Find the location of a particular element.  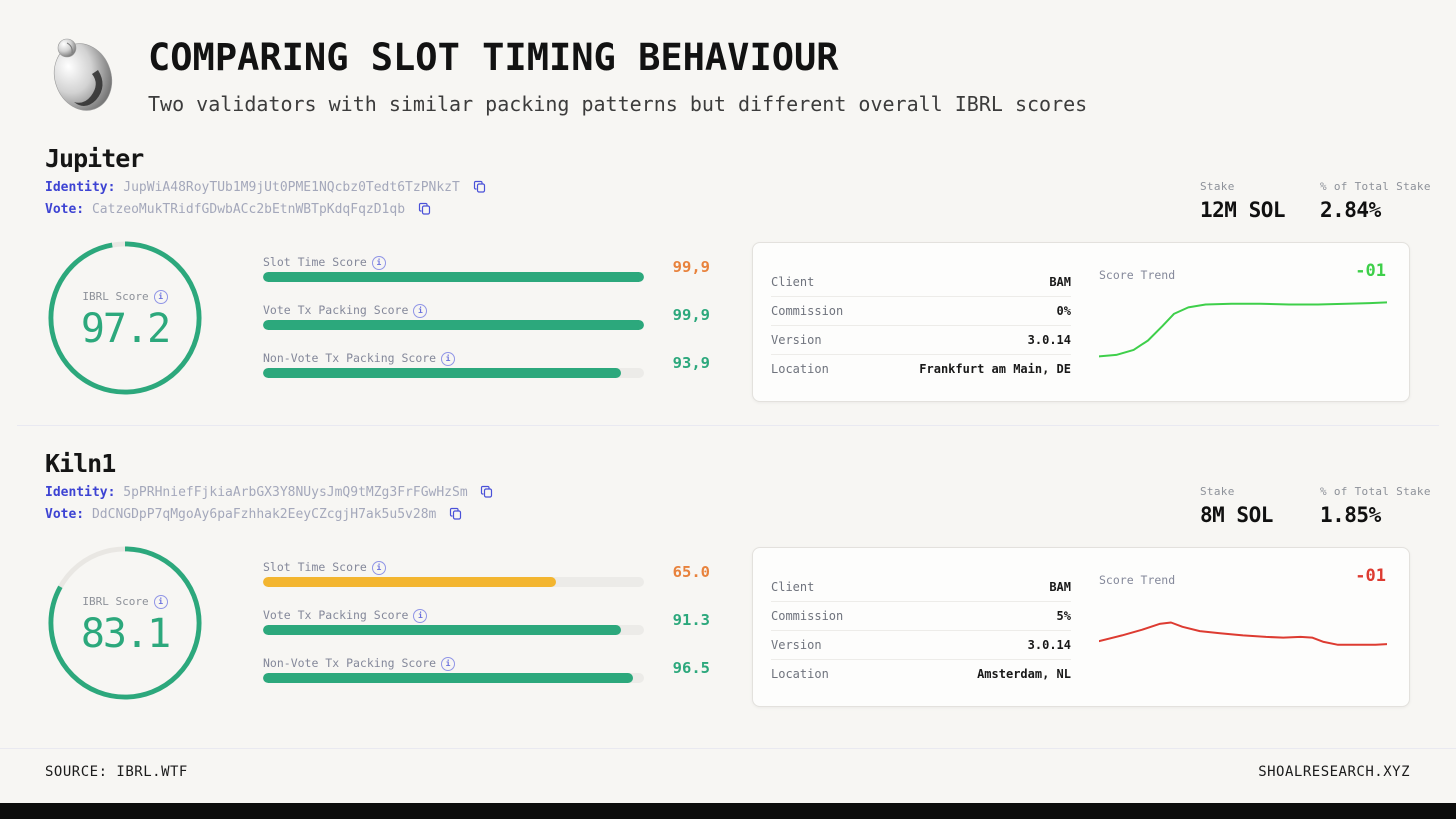

section-divider is located at coordinates (728, 425).